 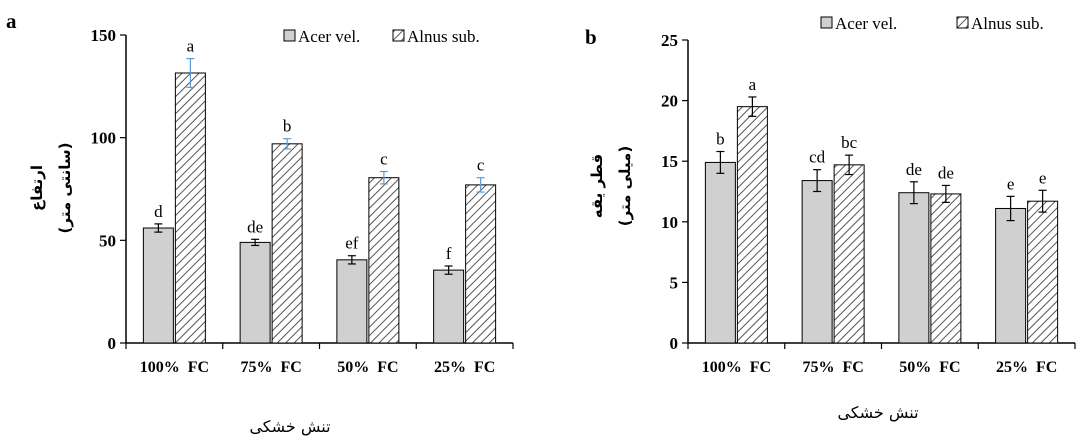 I want to click on legend-a: Acer vel. Alnus sub., so click(x=381, y=36).